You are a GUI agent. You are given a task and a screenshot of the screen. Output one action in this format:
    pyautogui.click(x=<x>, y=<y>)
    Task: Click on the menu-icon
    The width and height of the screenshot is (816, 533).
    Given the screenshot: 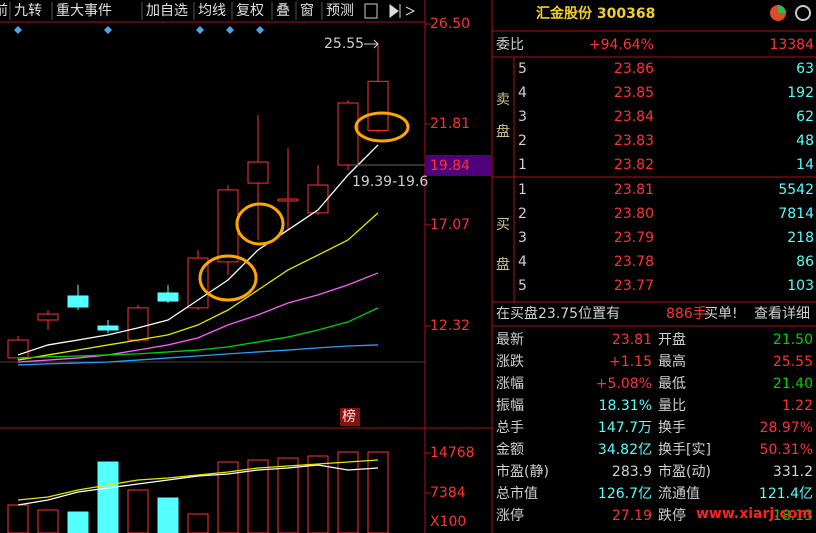 What is the action you would take?
    pyautogui.click(x=410, y=11)
    